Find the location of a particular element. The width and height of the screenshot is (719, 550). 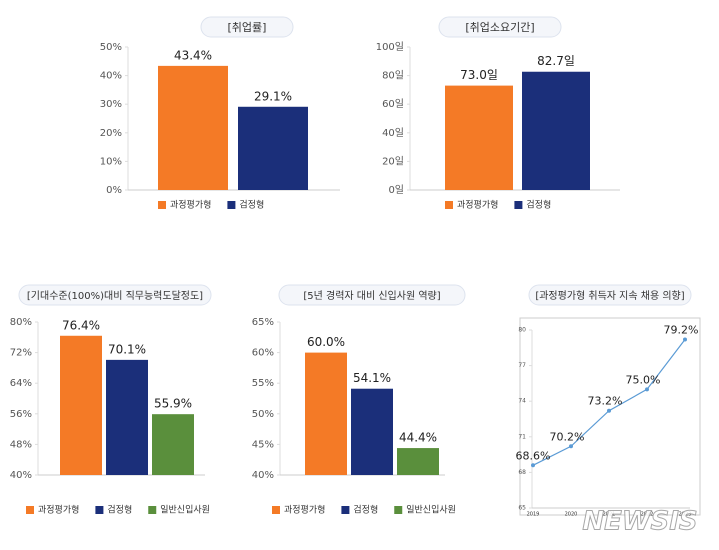

y-tick-label: 64% is located at coordinates (21, 383).